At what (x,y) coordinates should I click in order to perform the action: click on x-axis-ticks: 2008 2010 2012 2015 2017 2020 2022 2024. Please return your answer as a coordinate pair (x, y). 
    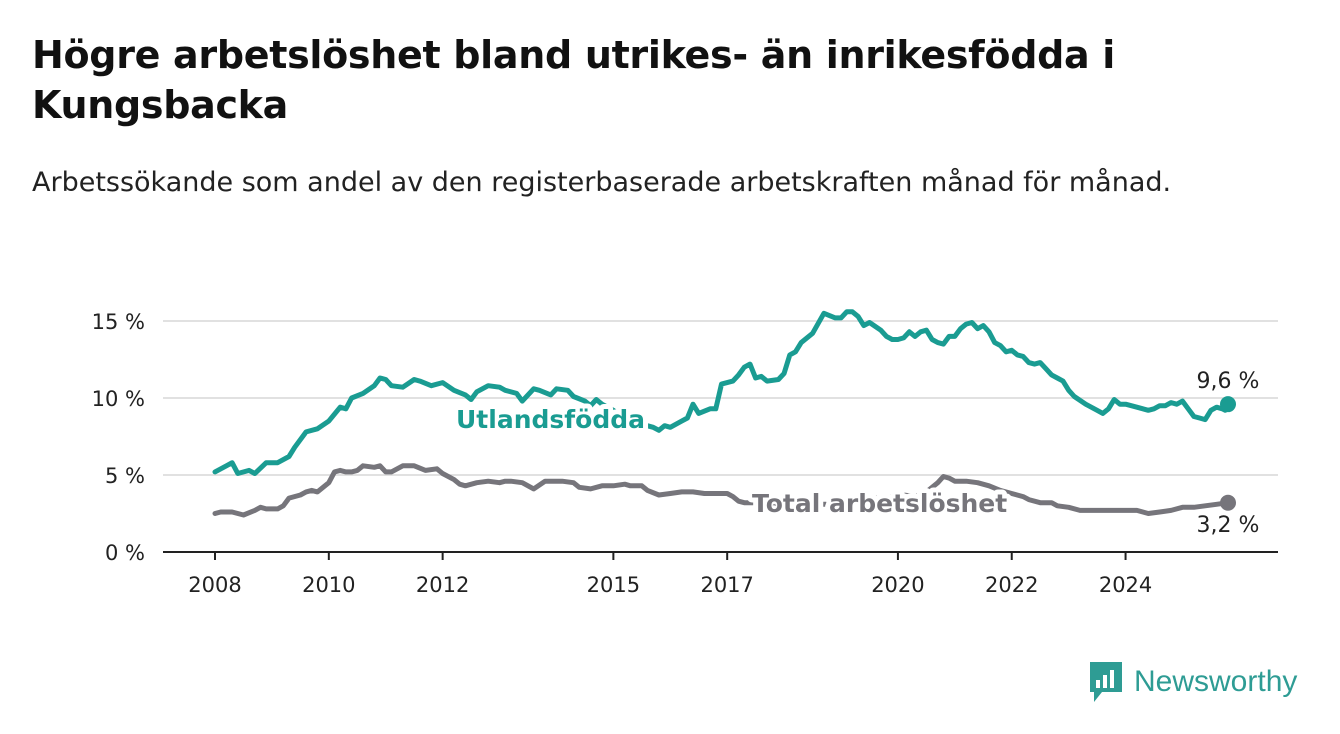
    Looking at the image, I should click on (720, 574).